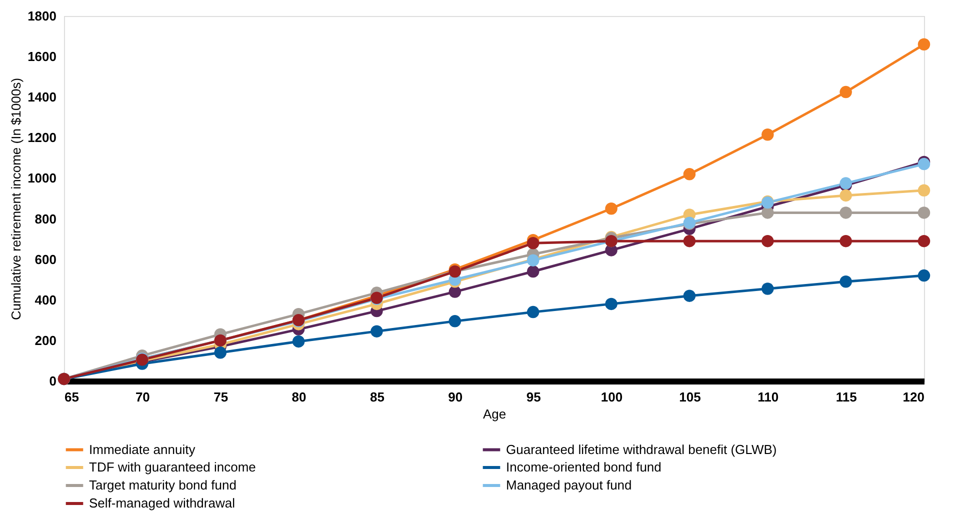 The image size is (967, 521). What do you see at coordinates (690, 397) in the screenshot?
I see `x-tick-label: 105` at bounding box center [690, 397].